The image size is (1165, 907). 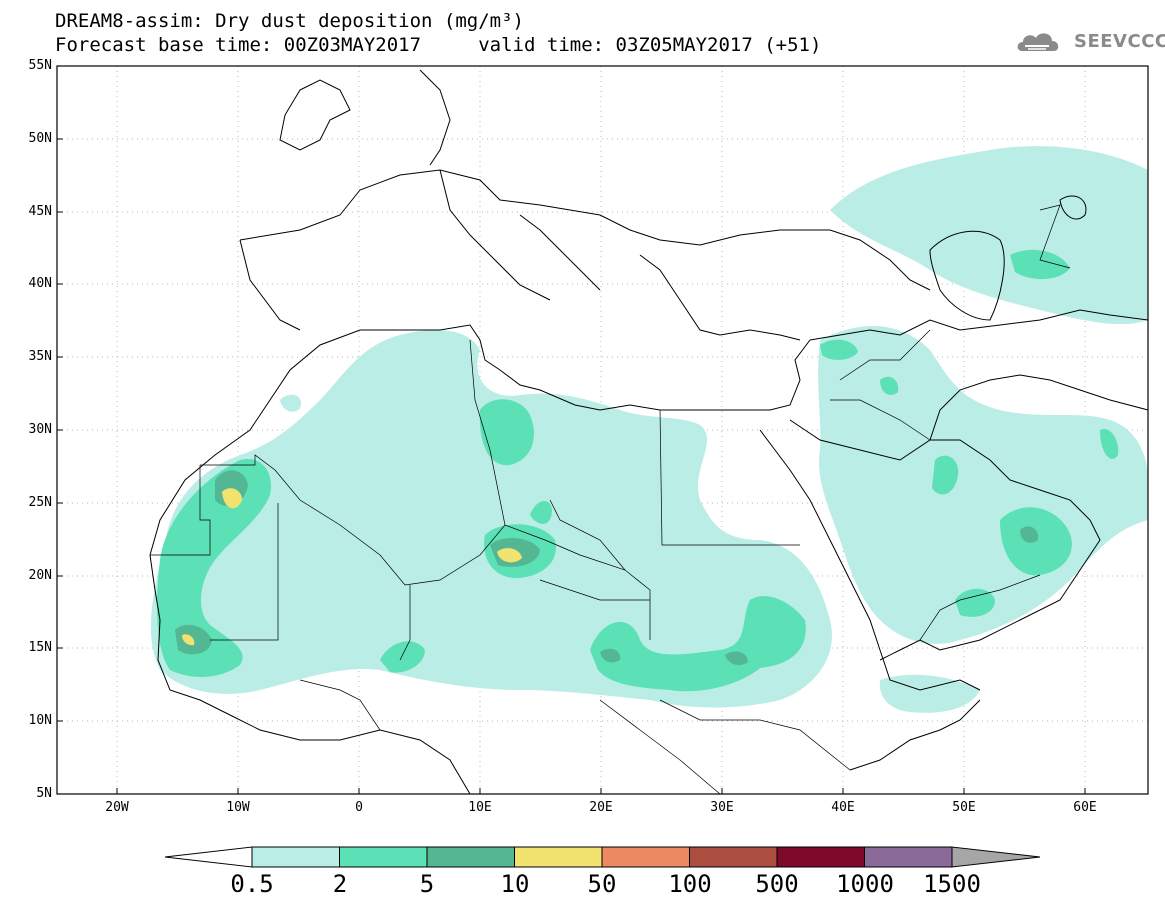 What do you see at coordinates (44, 793) in the screenshot?
I see `lat-label: 5N` at bounding box center [44, 793].